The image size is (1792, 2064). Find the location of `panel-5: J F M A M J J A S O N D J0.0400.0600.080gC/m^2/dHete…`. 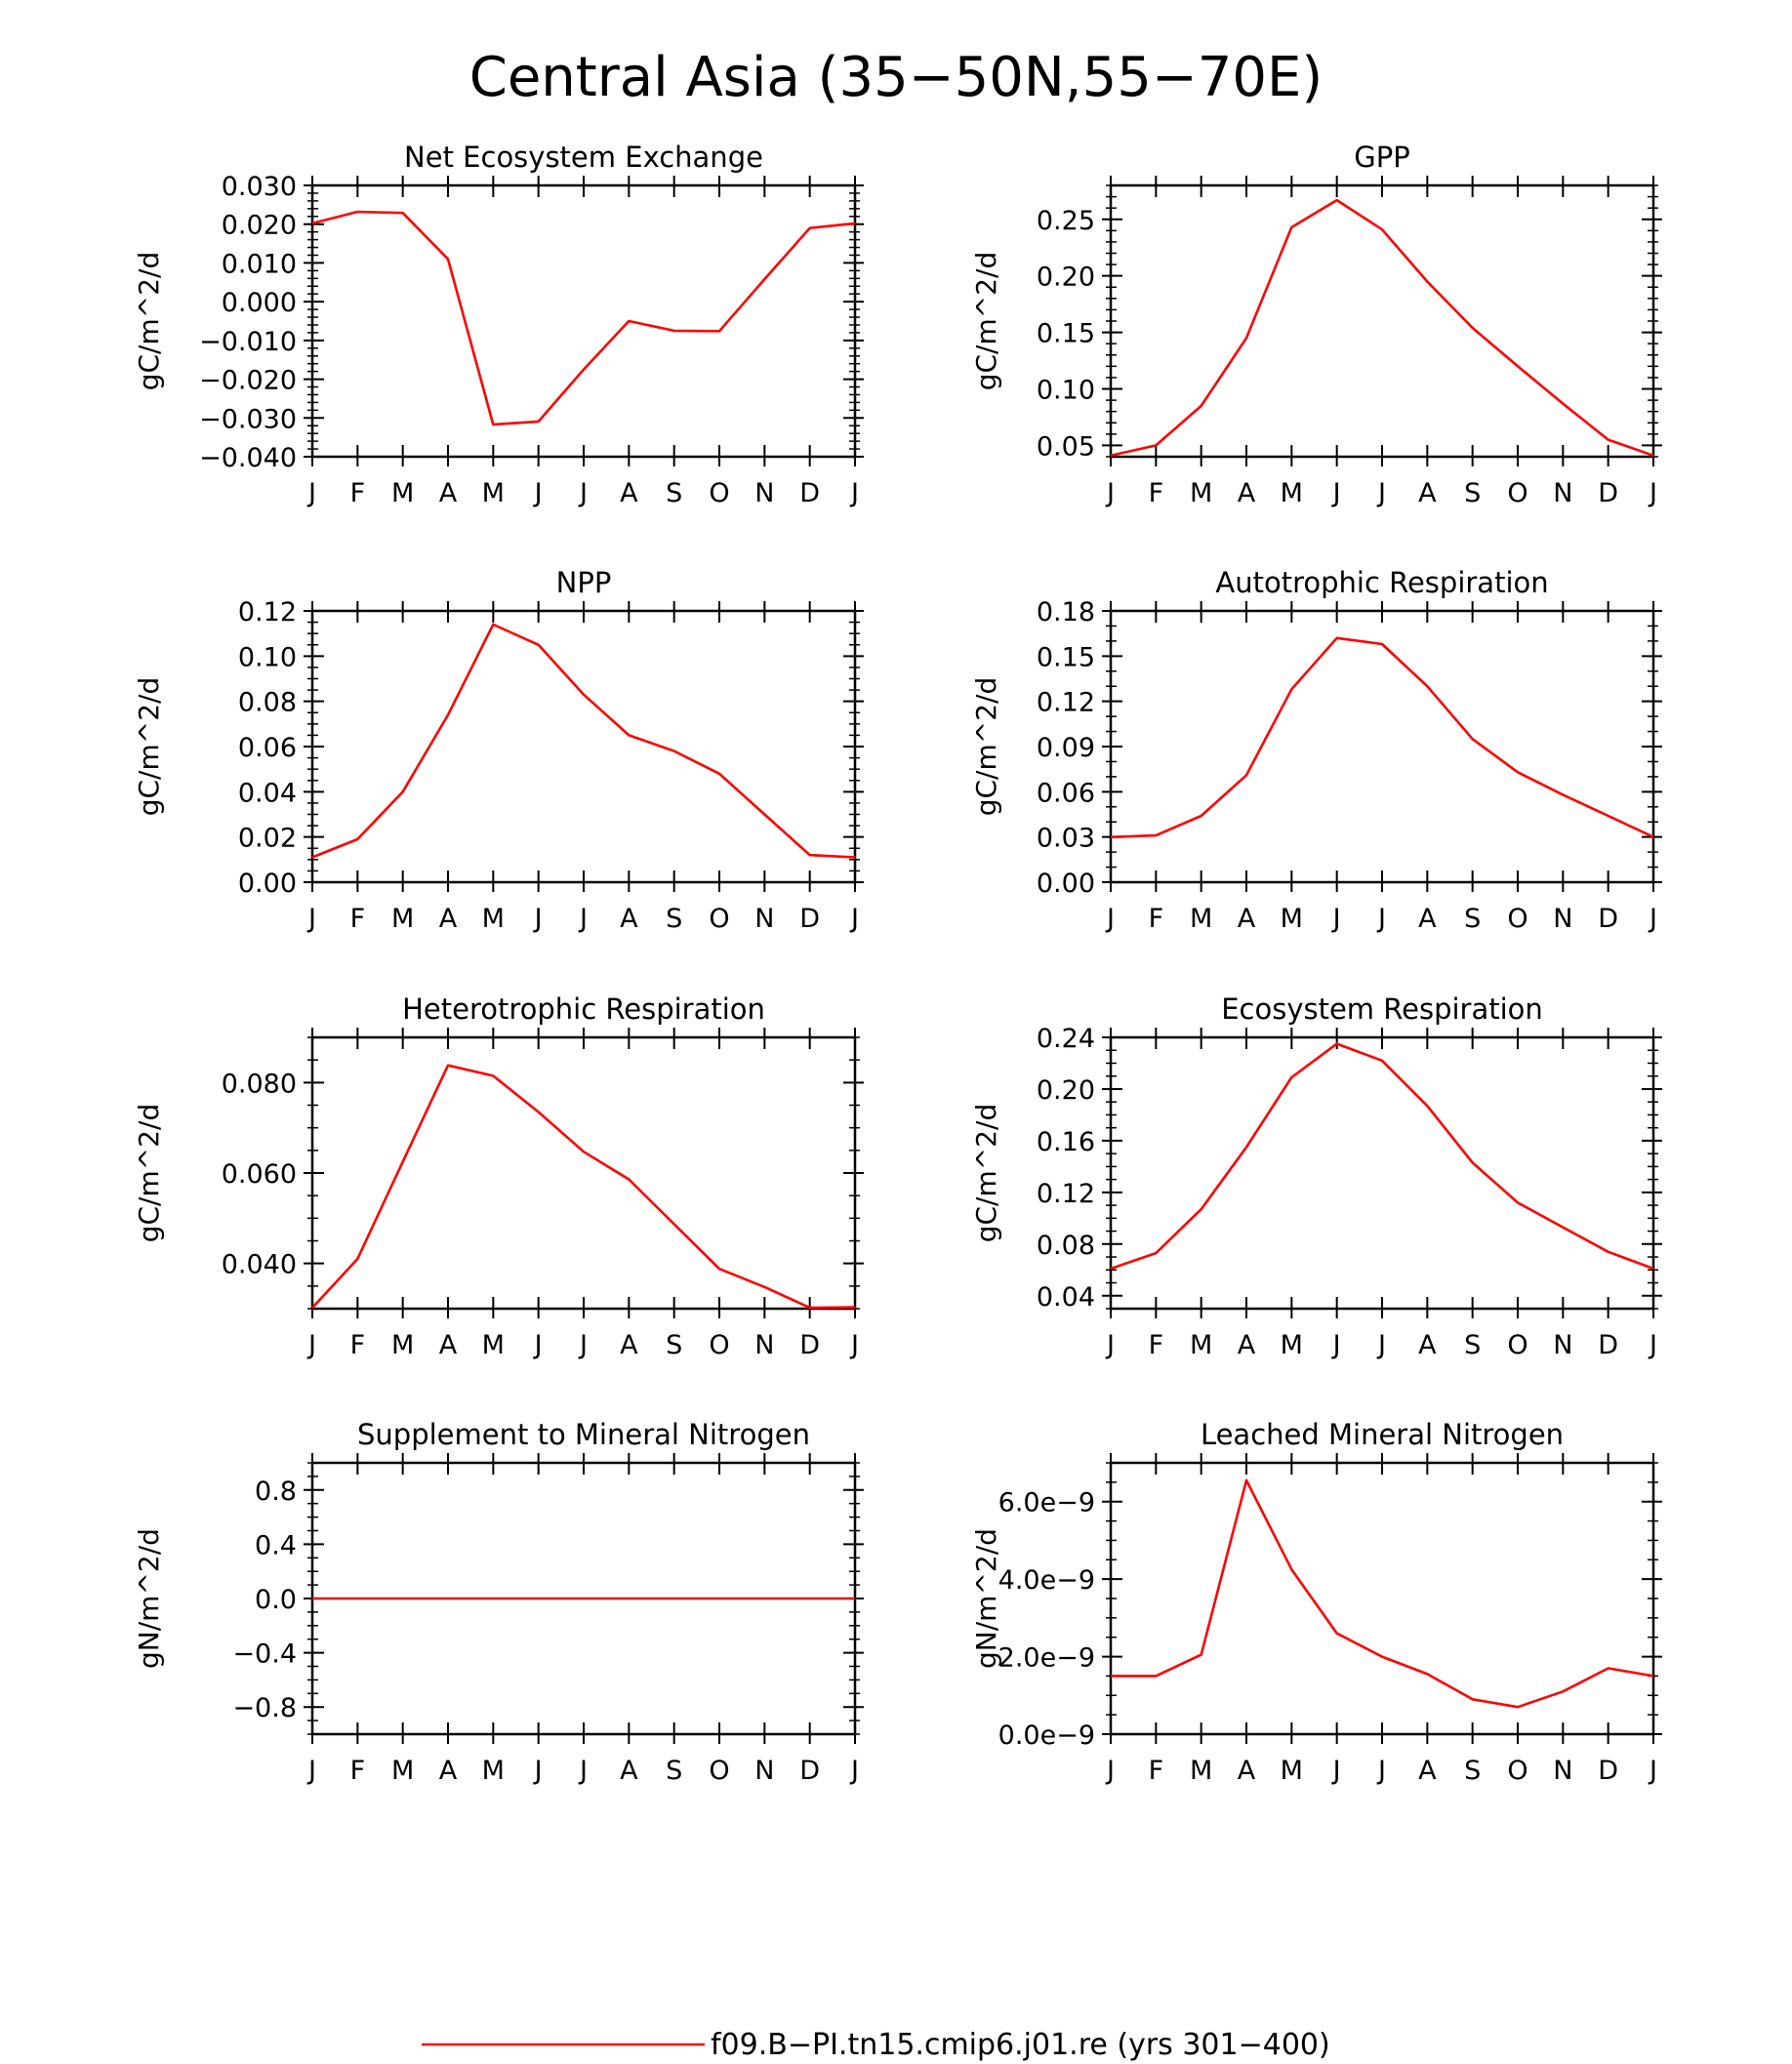

panel-5: J F M A M J J A S O N D J0.0400.0600.080gC/m^2/dHete… is located at coordinates (498, 1176).